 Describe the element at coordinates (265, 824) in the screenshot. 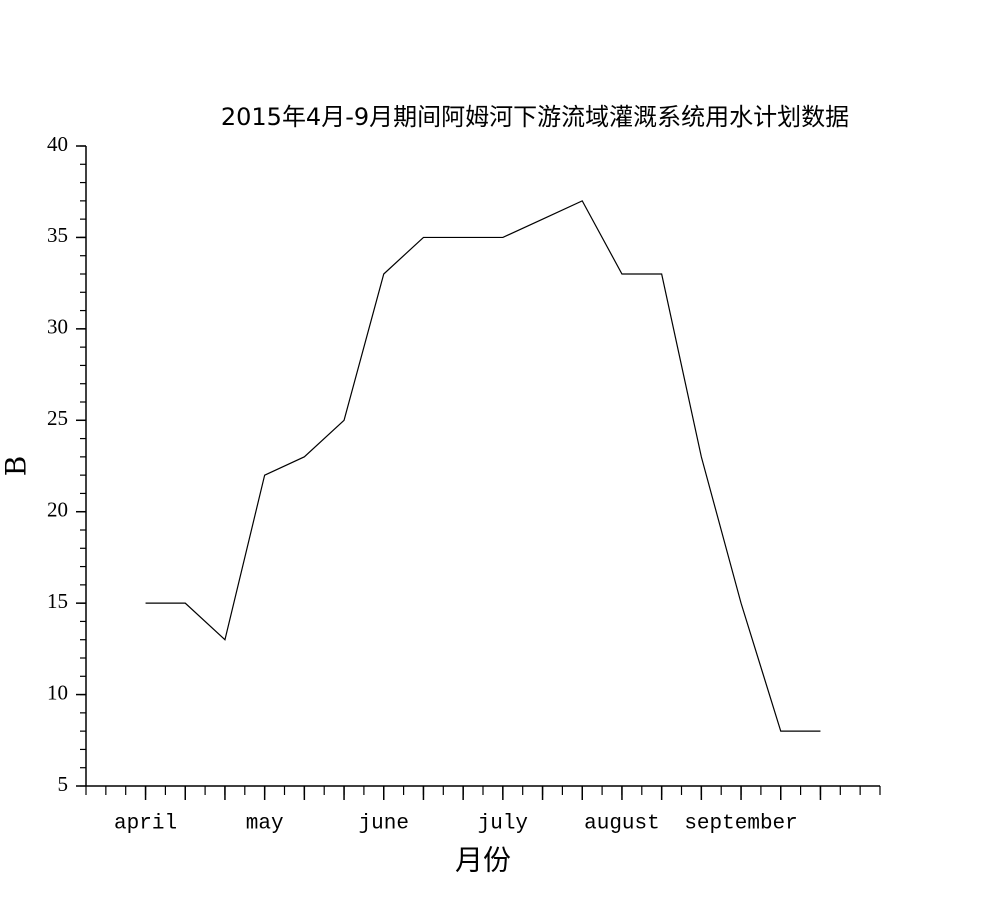

I see `x-tick-label: may` at that location.